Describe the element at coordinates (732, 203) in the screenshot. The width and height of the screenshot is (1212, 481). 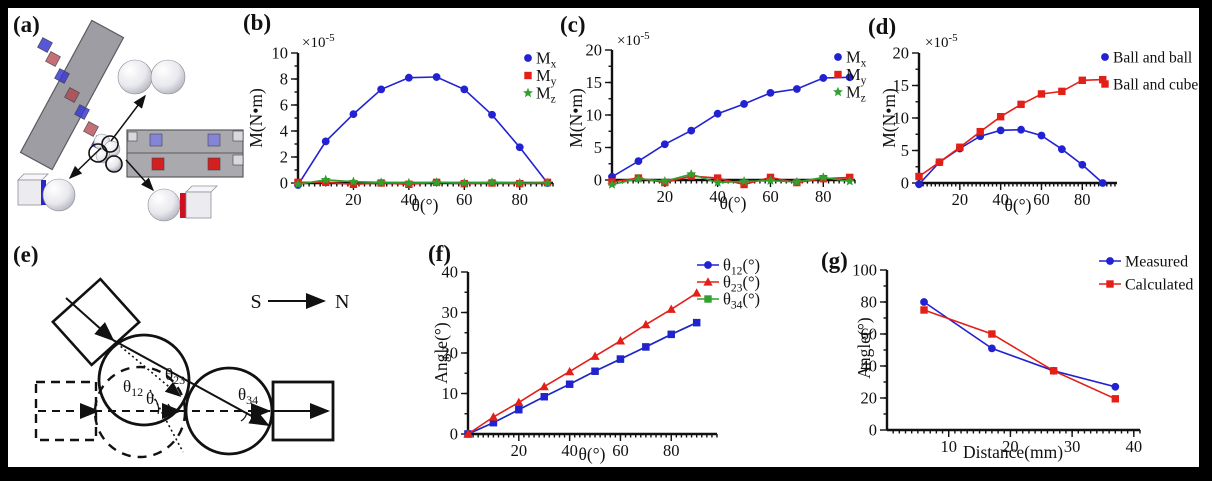
I see `x-axis-title: θ(°)` at that location.